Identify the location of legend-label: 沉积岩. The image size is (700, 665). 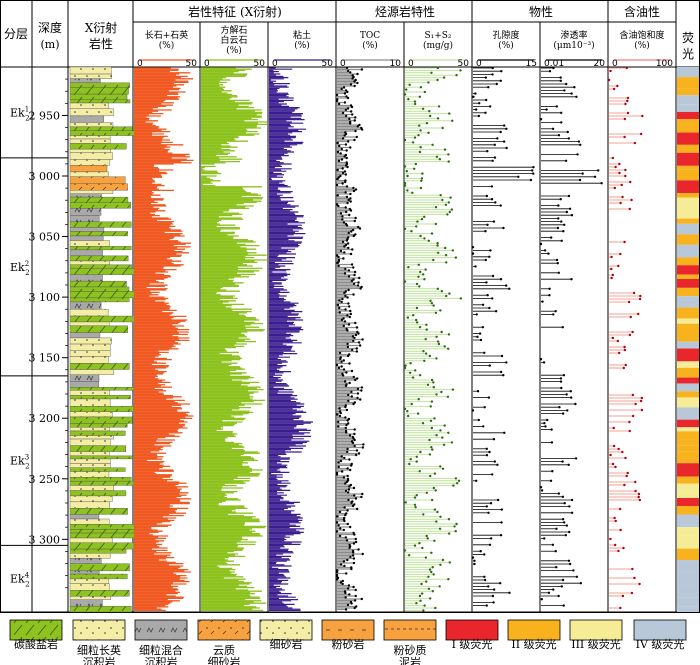
(161, 660).